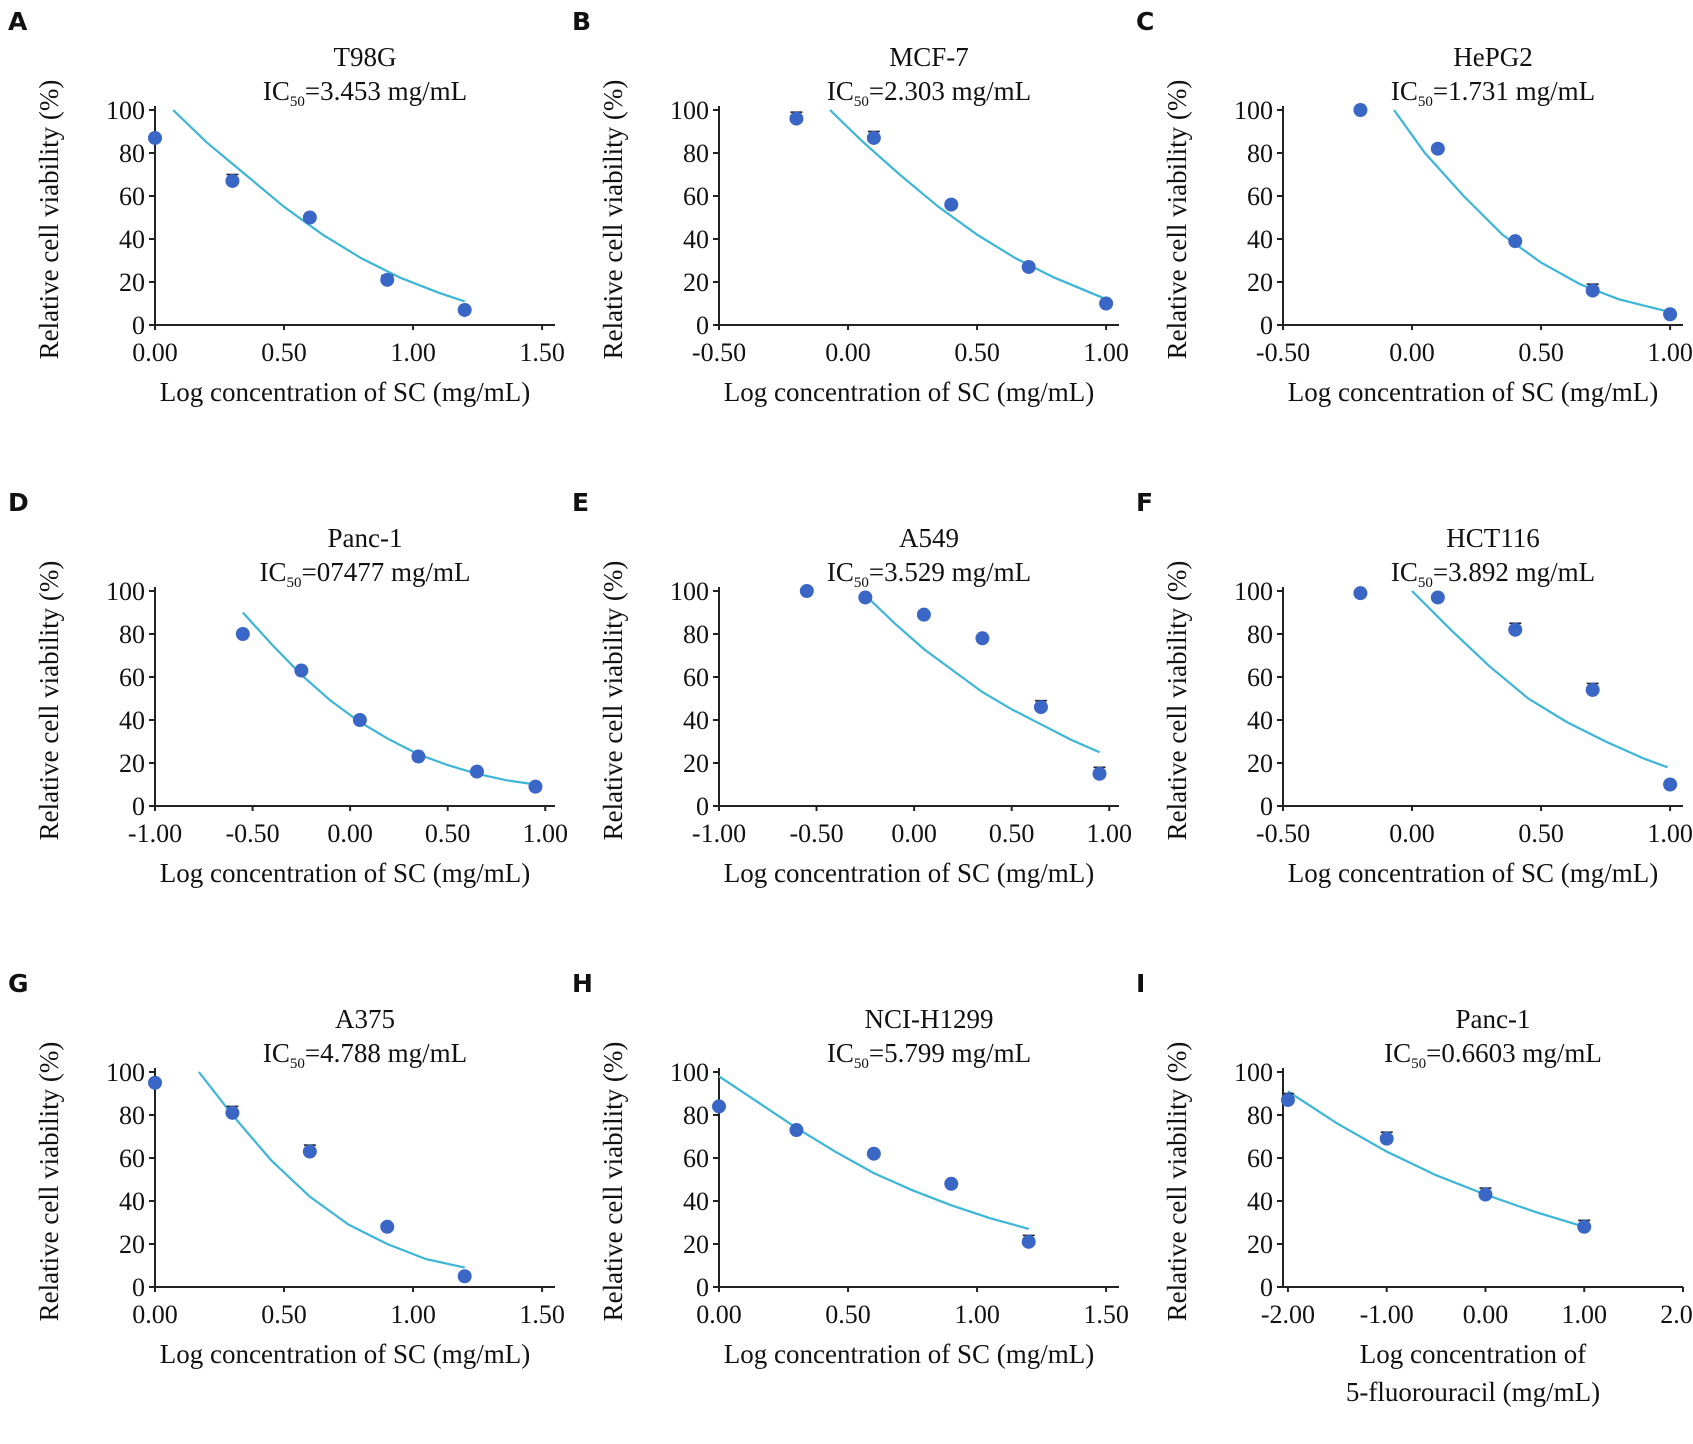  I want to click on panel-label: H, so click(582, 983).